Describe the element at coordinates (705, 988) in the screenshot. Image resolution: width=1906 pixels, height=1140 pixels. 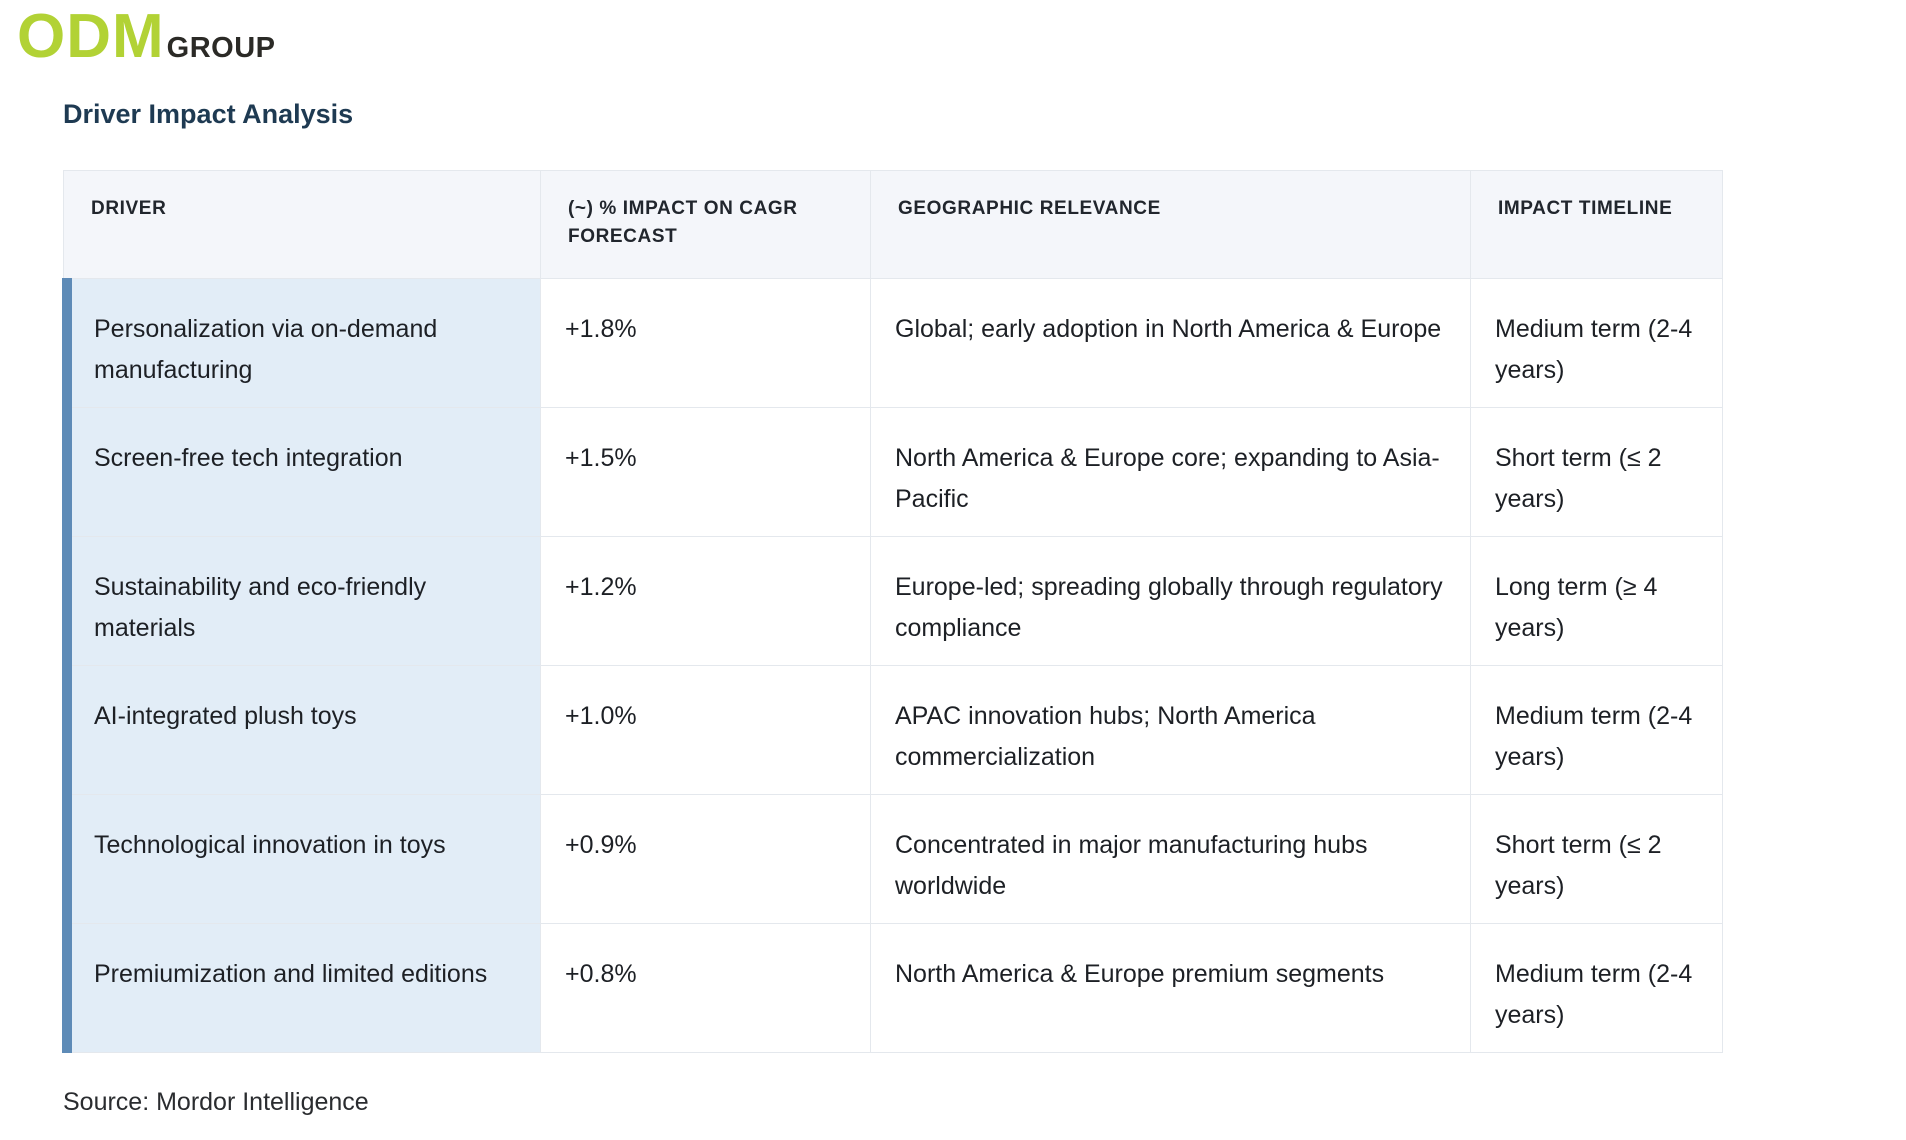
I see `impact-cell: +0.8%` at that location.